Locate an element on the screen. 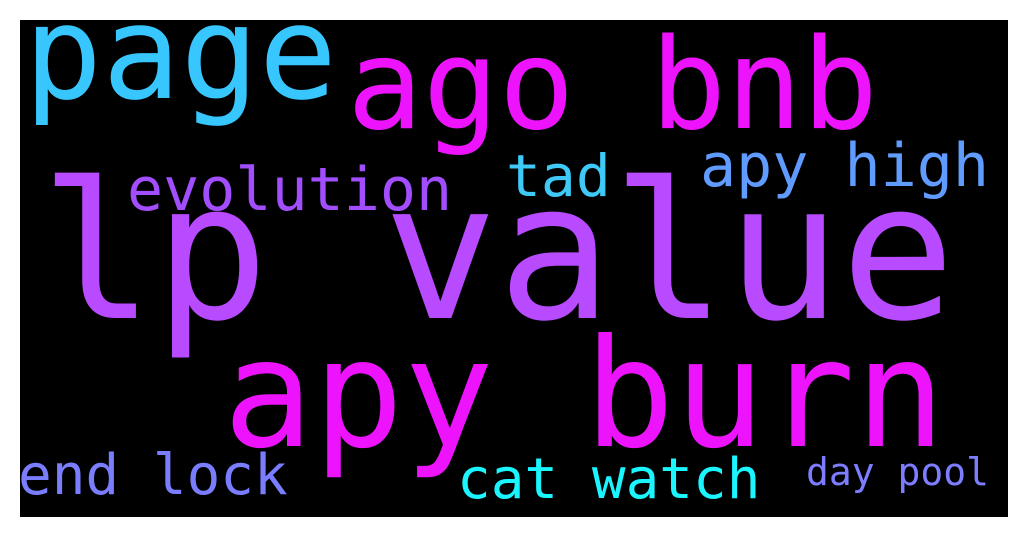  word-tad: tad is located at coordinates (558, 176).